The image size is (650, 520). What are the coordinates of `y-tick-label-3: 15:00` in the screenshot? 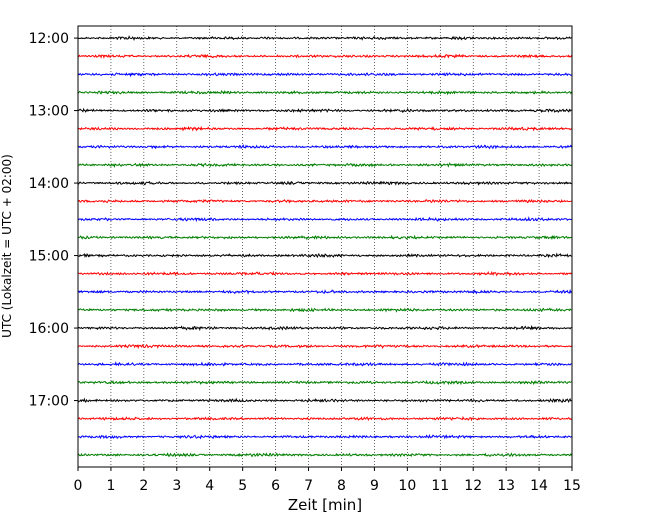 It's located at (49, 257).